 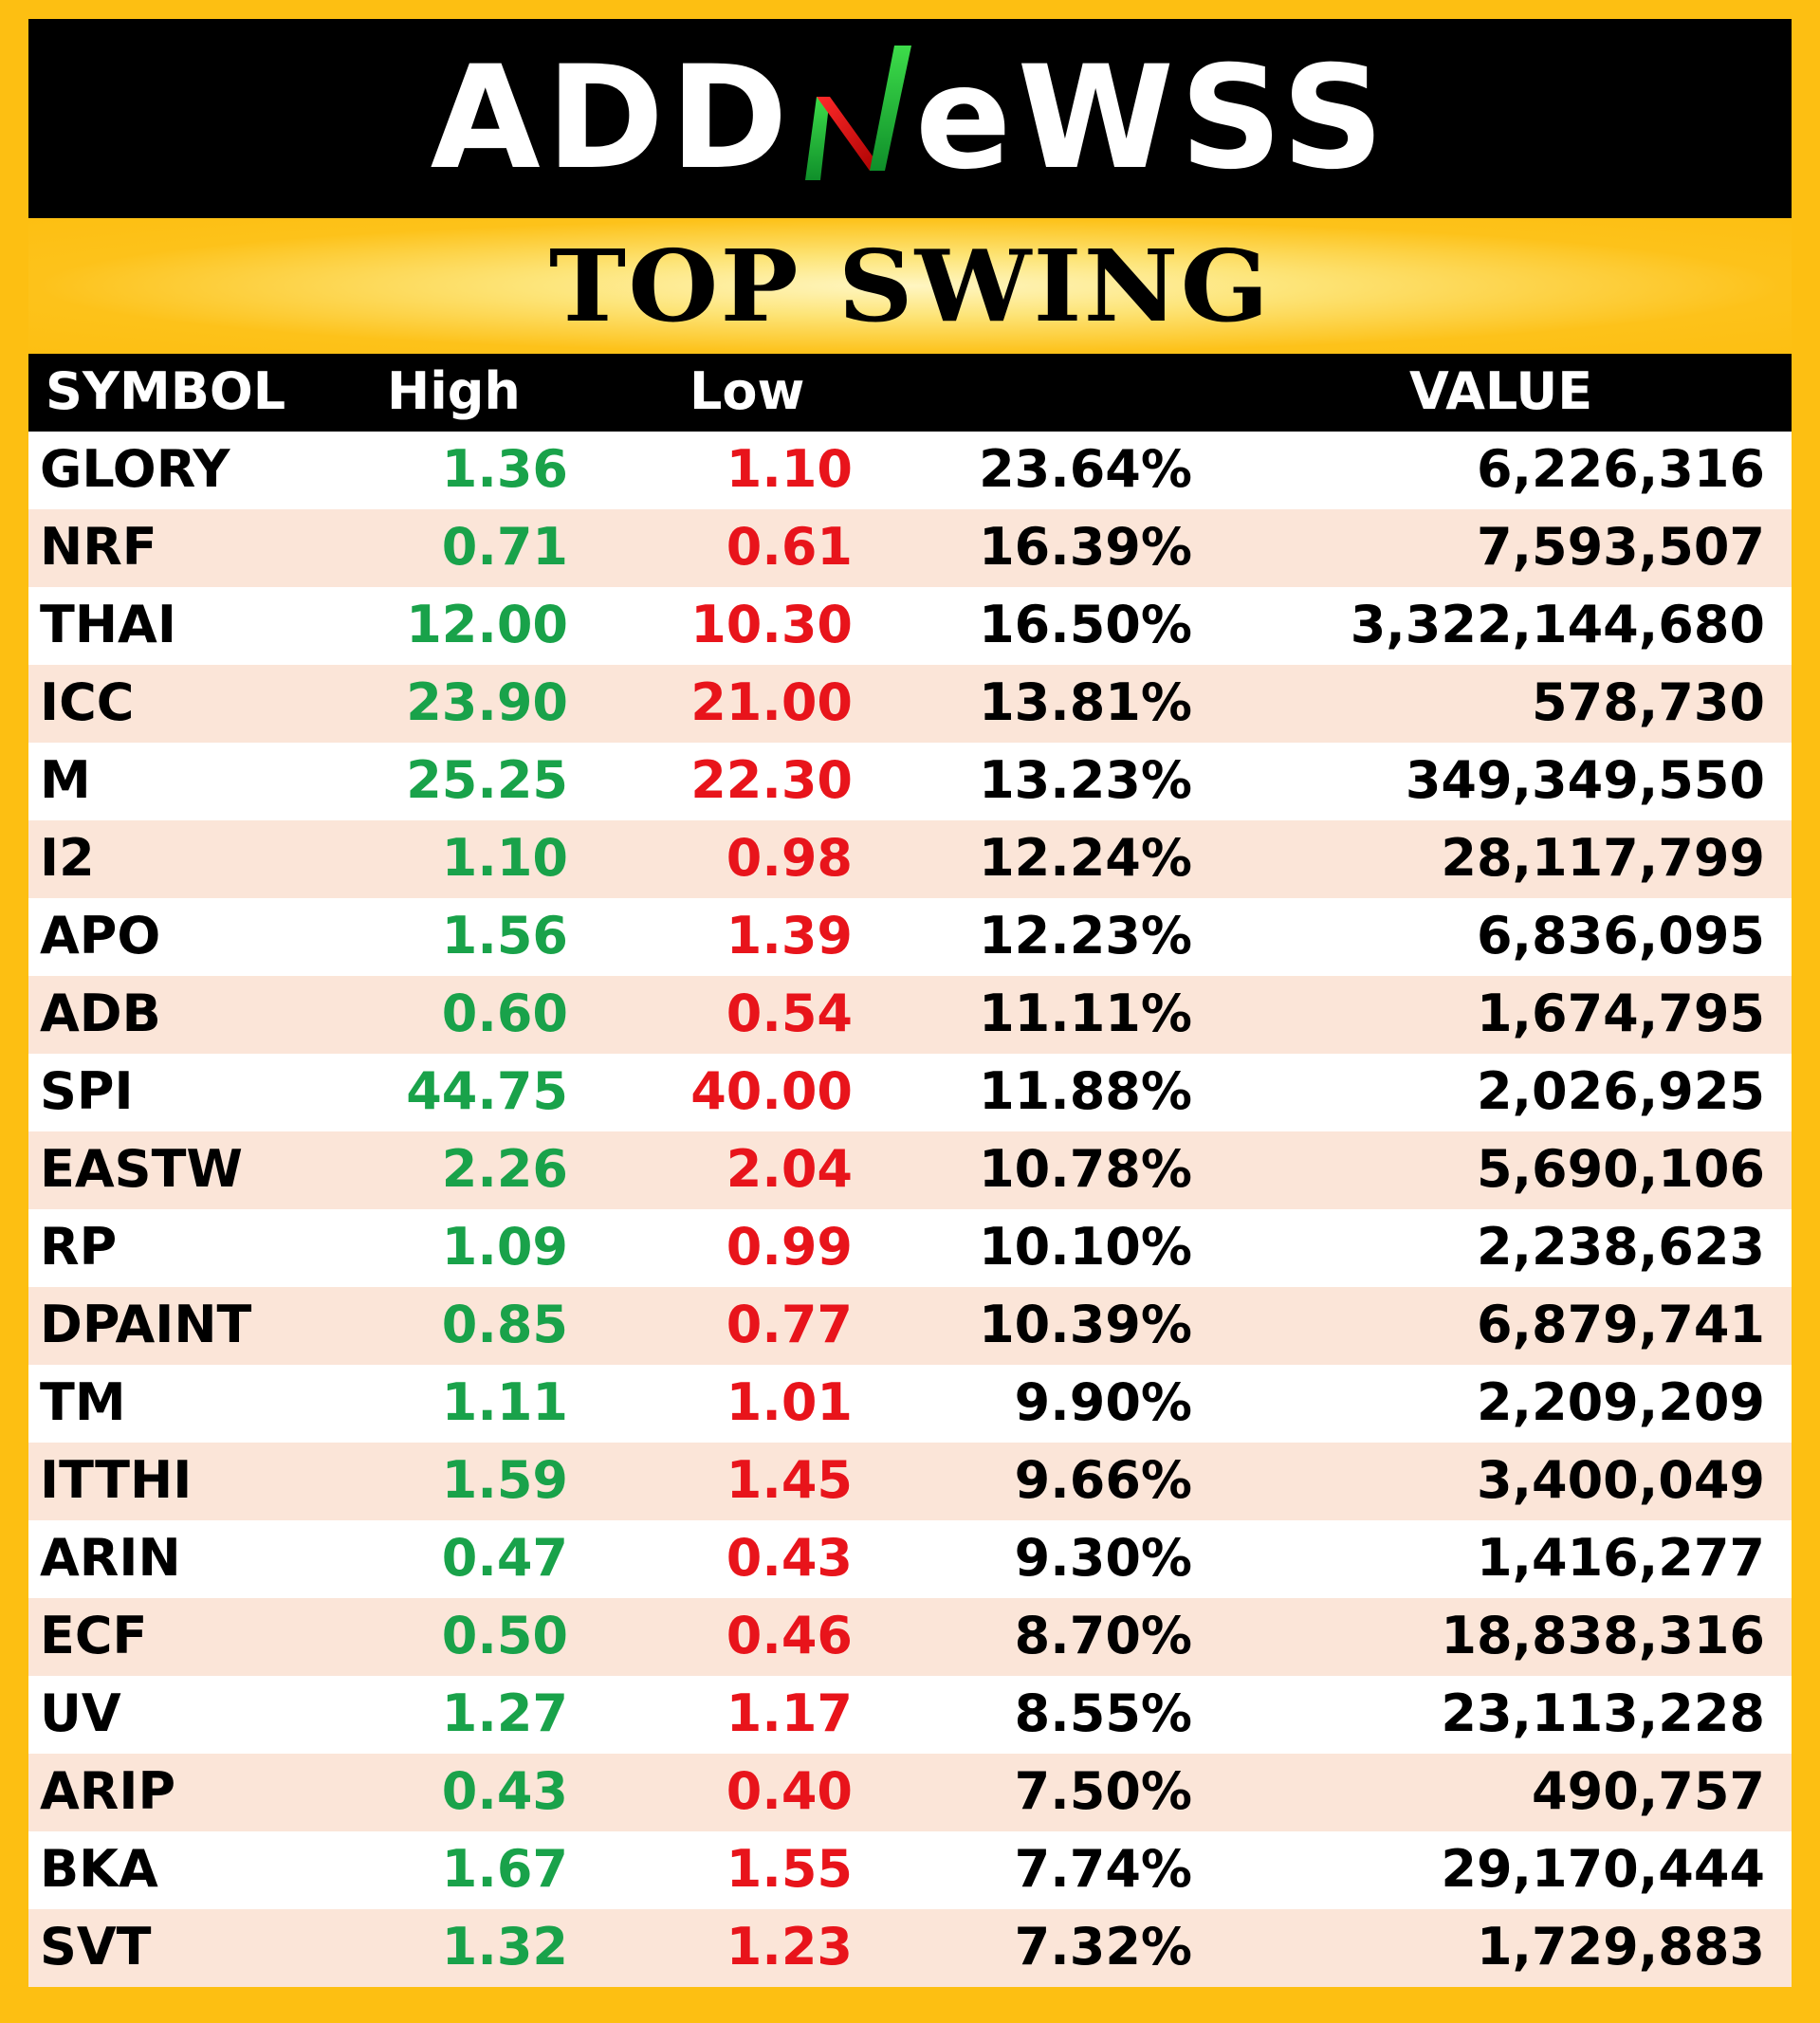 I want to click on table-row: ARIP 0.43 0.40 7.50% 490,757, so click(x=910, y=1792).